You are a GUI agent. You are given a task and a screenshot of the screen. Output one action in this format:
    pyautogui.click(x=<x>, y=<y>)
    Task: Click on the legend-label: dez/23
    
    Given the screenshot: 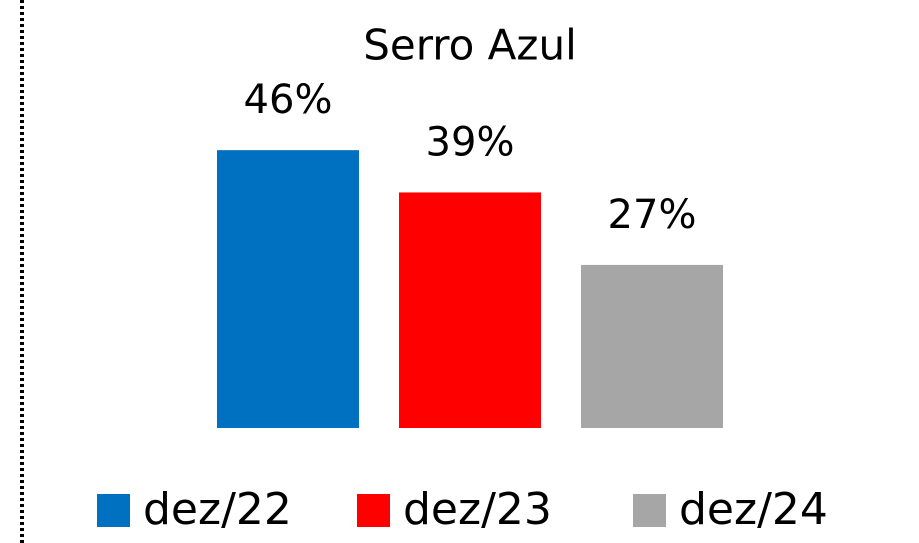 What is the action you would take?
    pyautogui.click(x=477, y=509)
    